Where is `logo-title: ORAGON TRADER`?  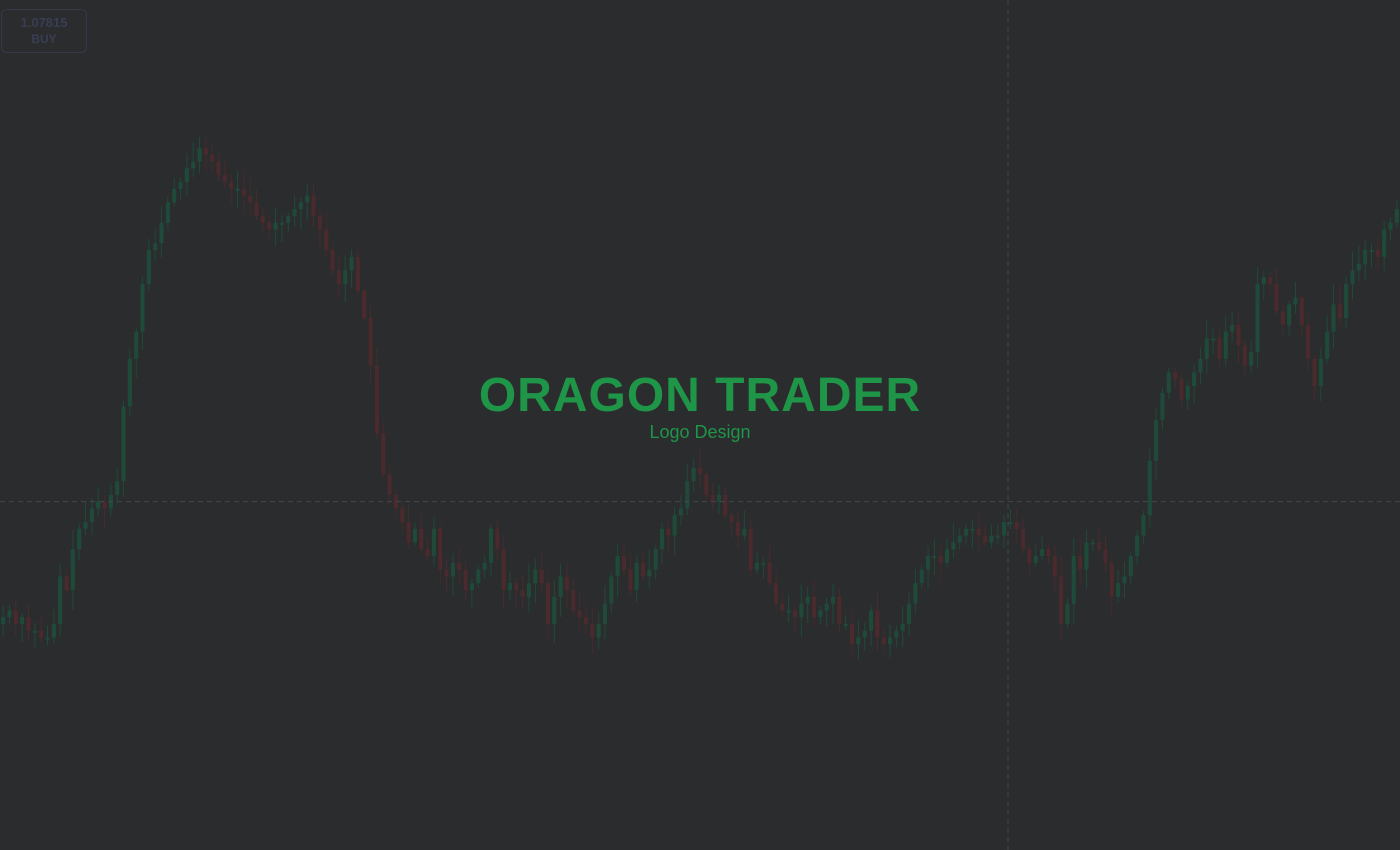 logo-title: ORAGON TRADER is located at coordinates (700, 395).